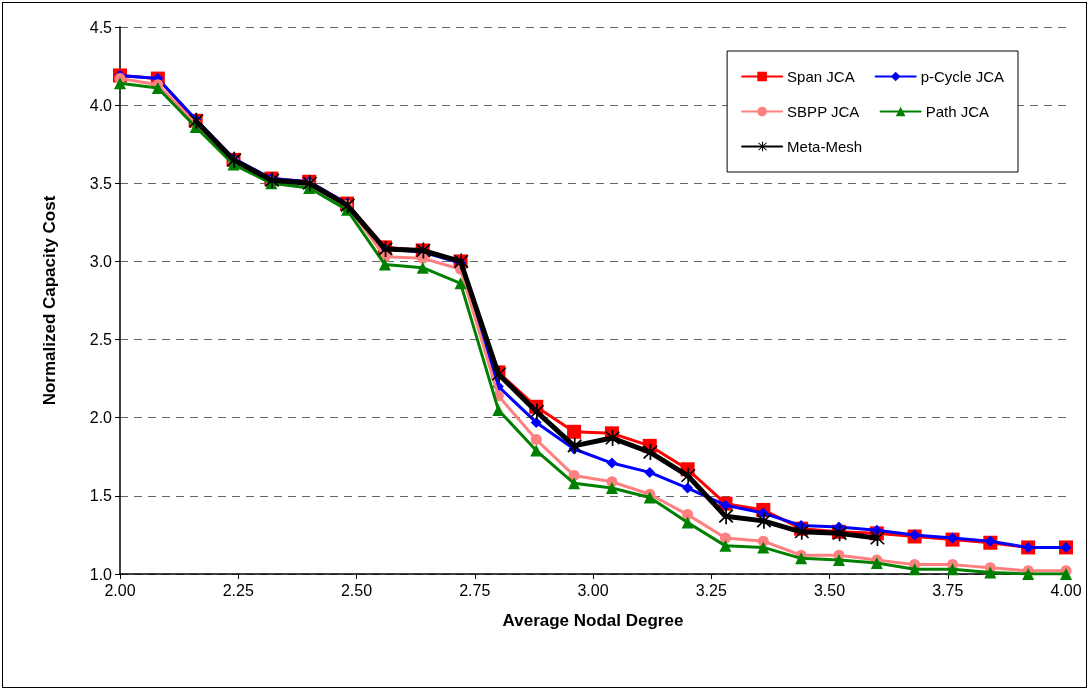  I want to click on y-tick-label: 2.0, so click(101, 418).